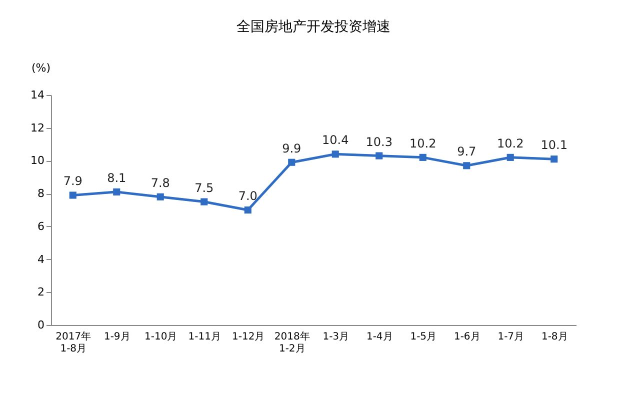  Describe the element at coordinates (248, 337) in the screenshot. I see `x-tick-label: 1-12月` at that location.